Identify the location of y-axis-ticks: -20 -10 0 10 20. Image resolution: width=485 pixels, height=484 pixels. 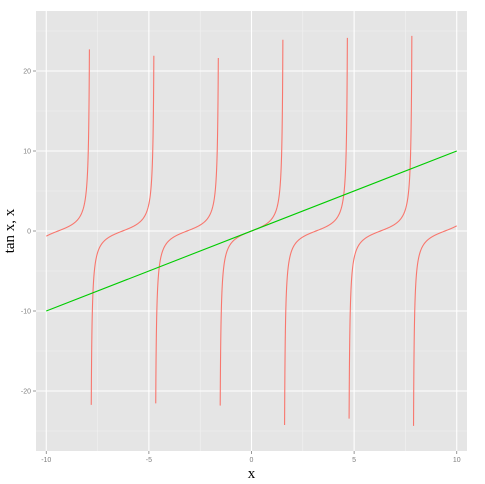
(28, 232).